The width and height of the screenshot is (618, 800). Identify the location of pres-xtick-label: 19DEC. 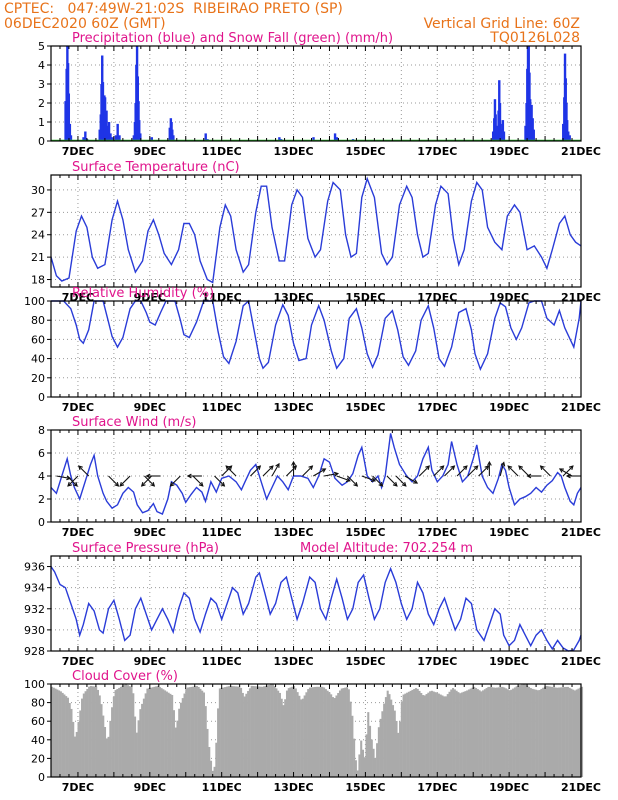
(509, 661).